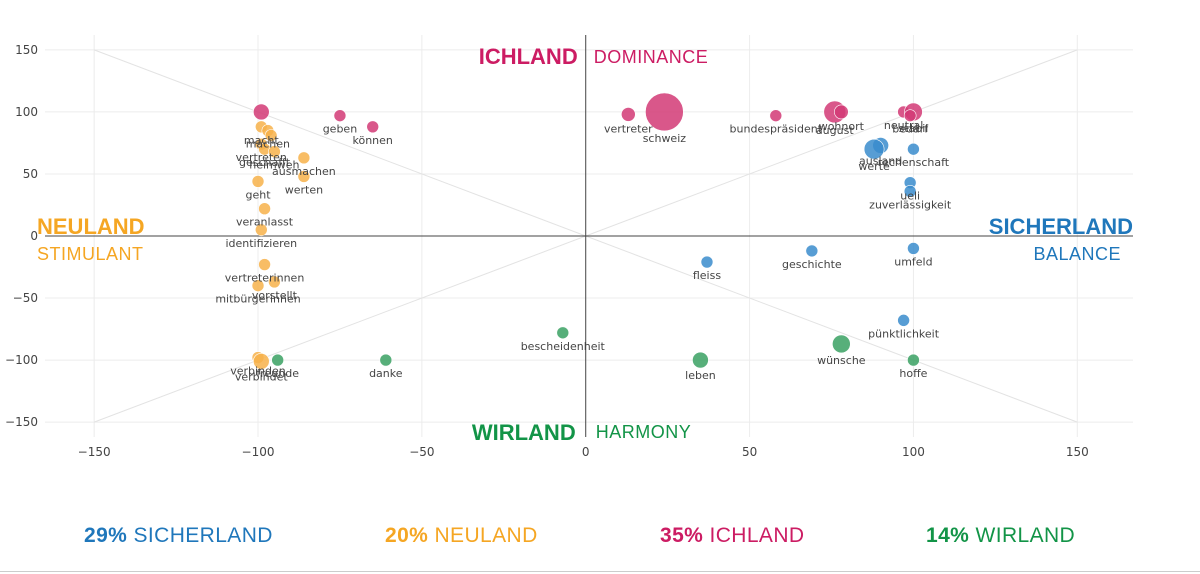 This screenshot has width=1200, height=574. I want to click on summary-ichland-label: ICHLAND, so click(757, 535).